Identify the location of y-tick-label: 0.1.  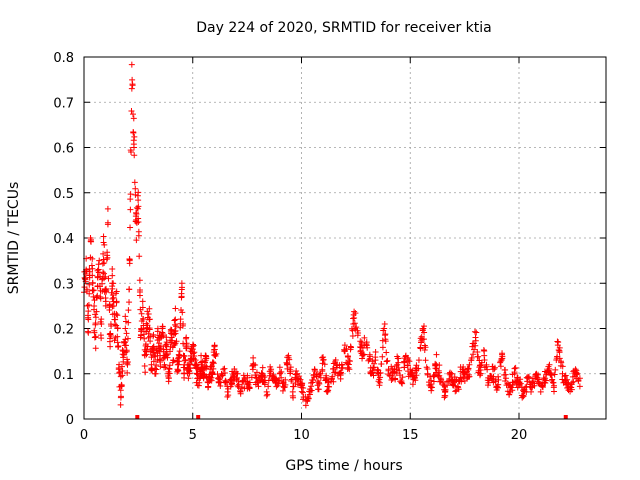
(63, 375).